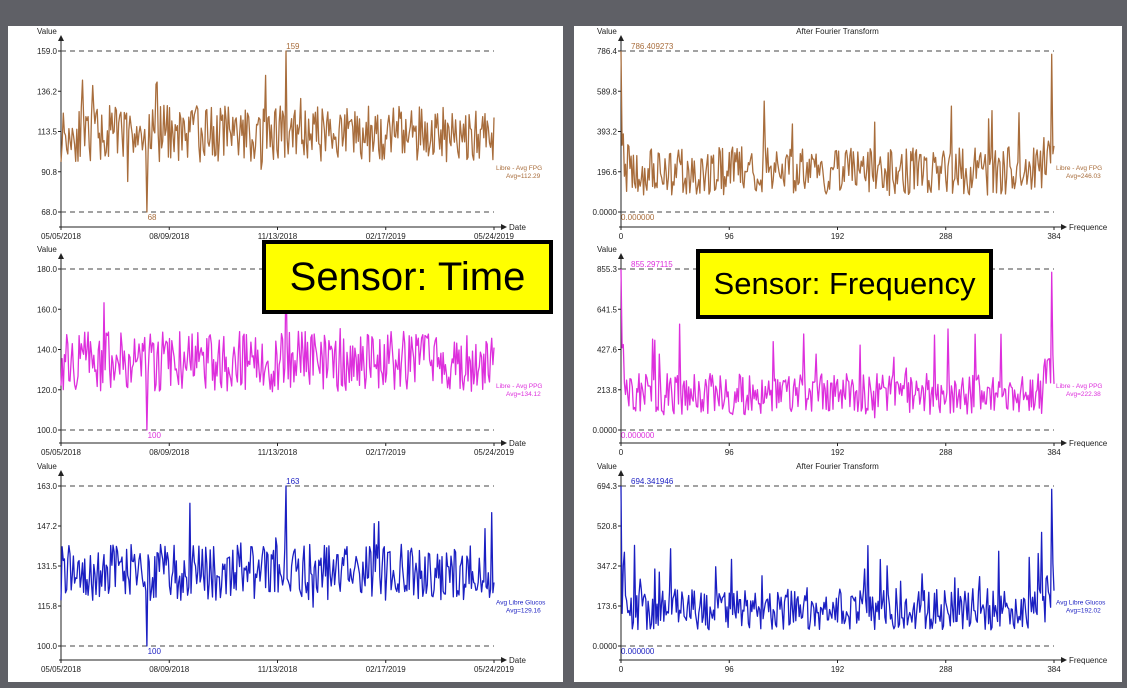  What do you see at coordinates (47, 350) in the screenshot?
I see `y-tick-label: 140.0` at bounding box center [47, 350].